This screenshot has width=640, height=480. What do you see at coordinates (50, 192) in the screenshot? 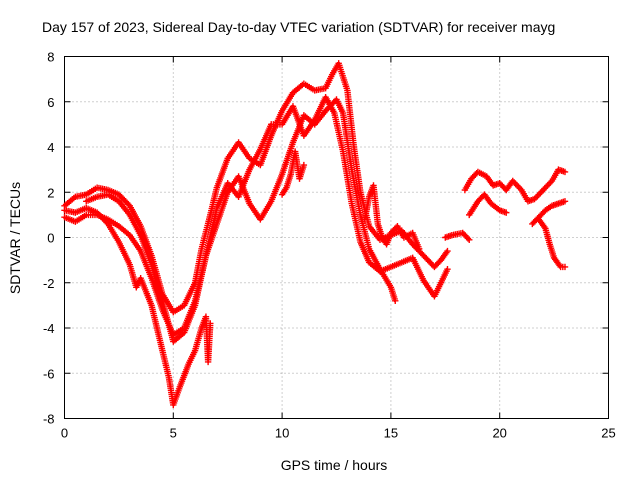
I see `y-tick-label: 2` at bounding box center [50, 192].